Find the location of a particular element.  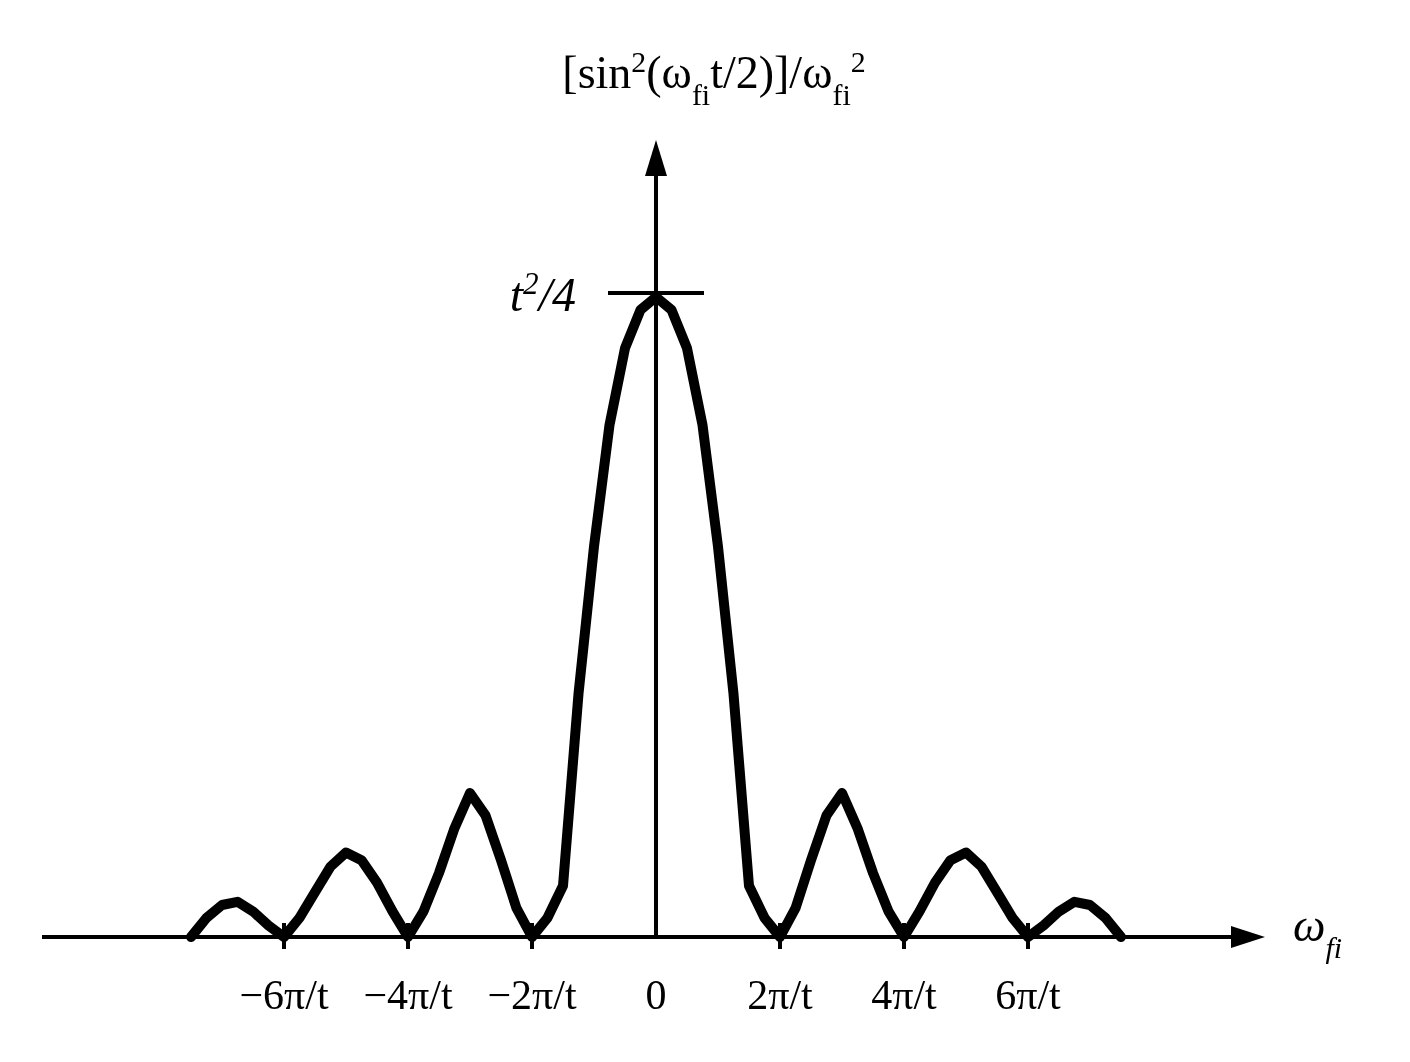

x-tick-label: 2π/t is located at coordinates (780, 995).